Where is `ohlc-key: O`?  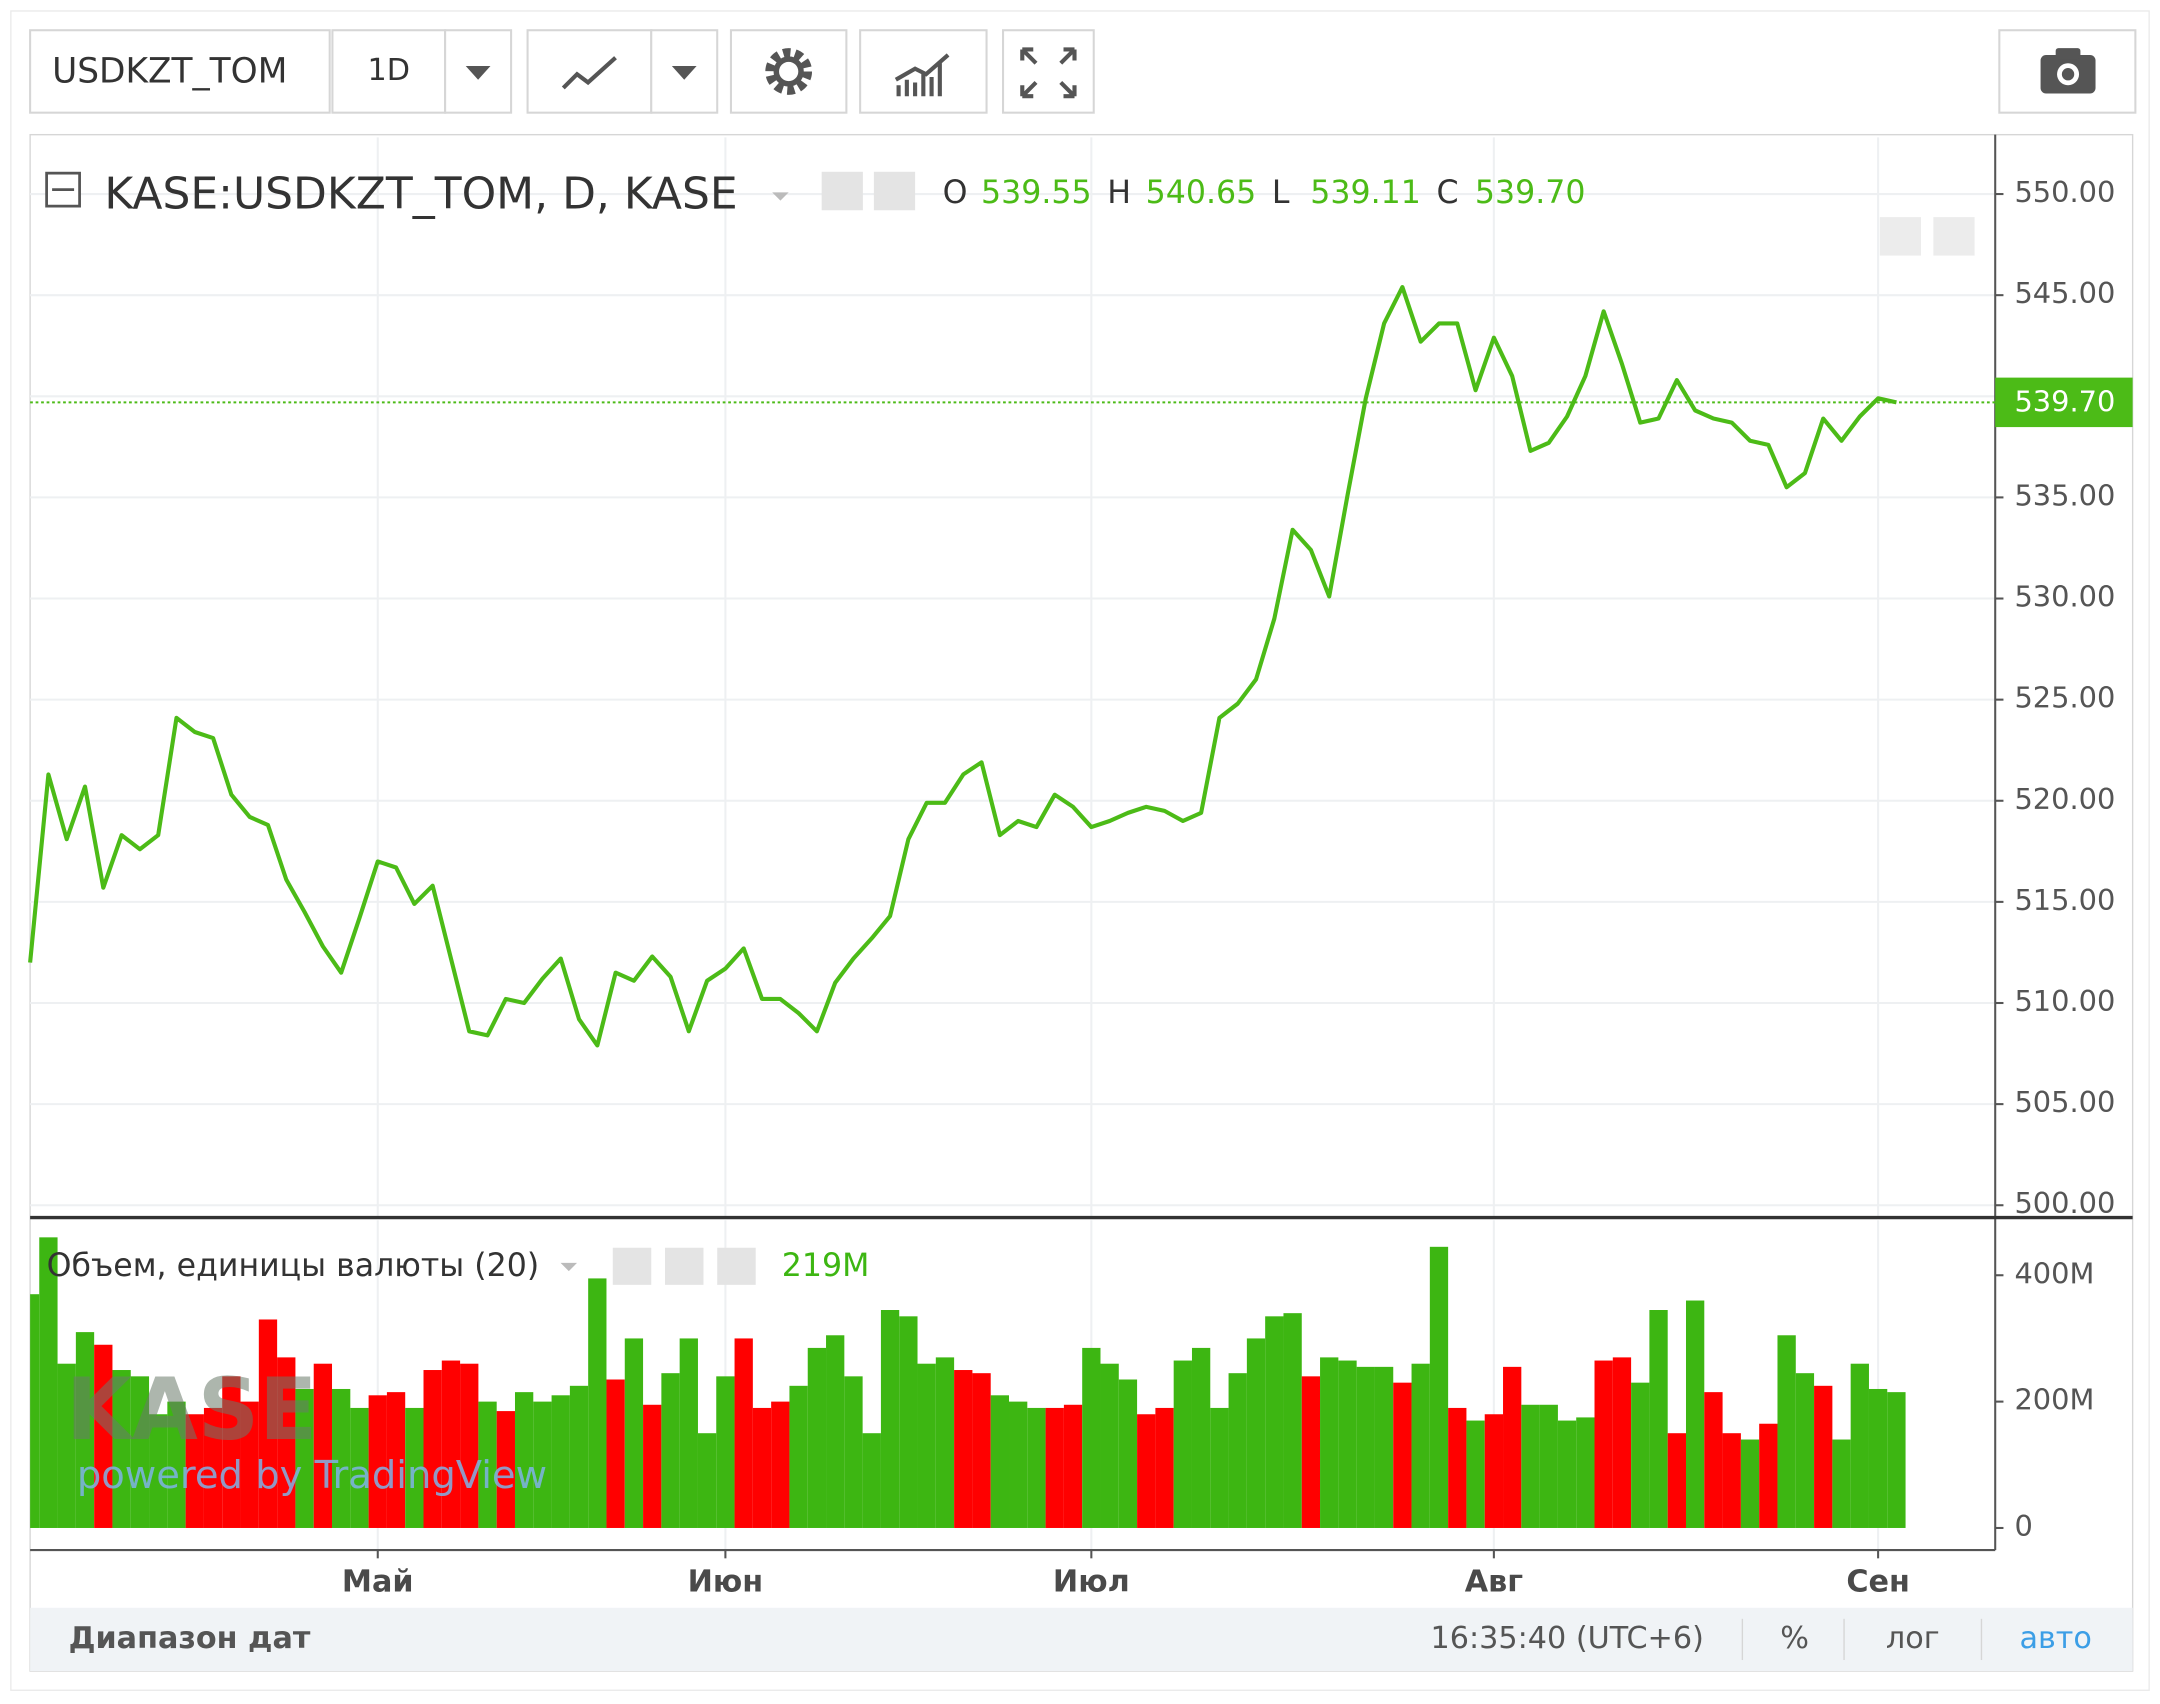 ohlc-key: O is located at coordinates (955, 193).